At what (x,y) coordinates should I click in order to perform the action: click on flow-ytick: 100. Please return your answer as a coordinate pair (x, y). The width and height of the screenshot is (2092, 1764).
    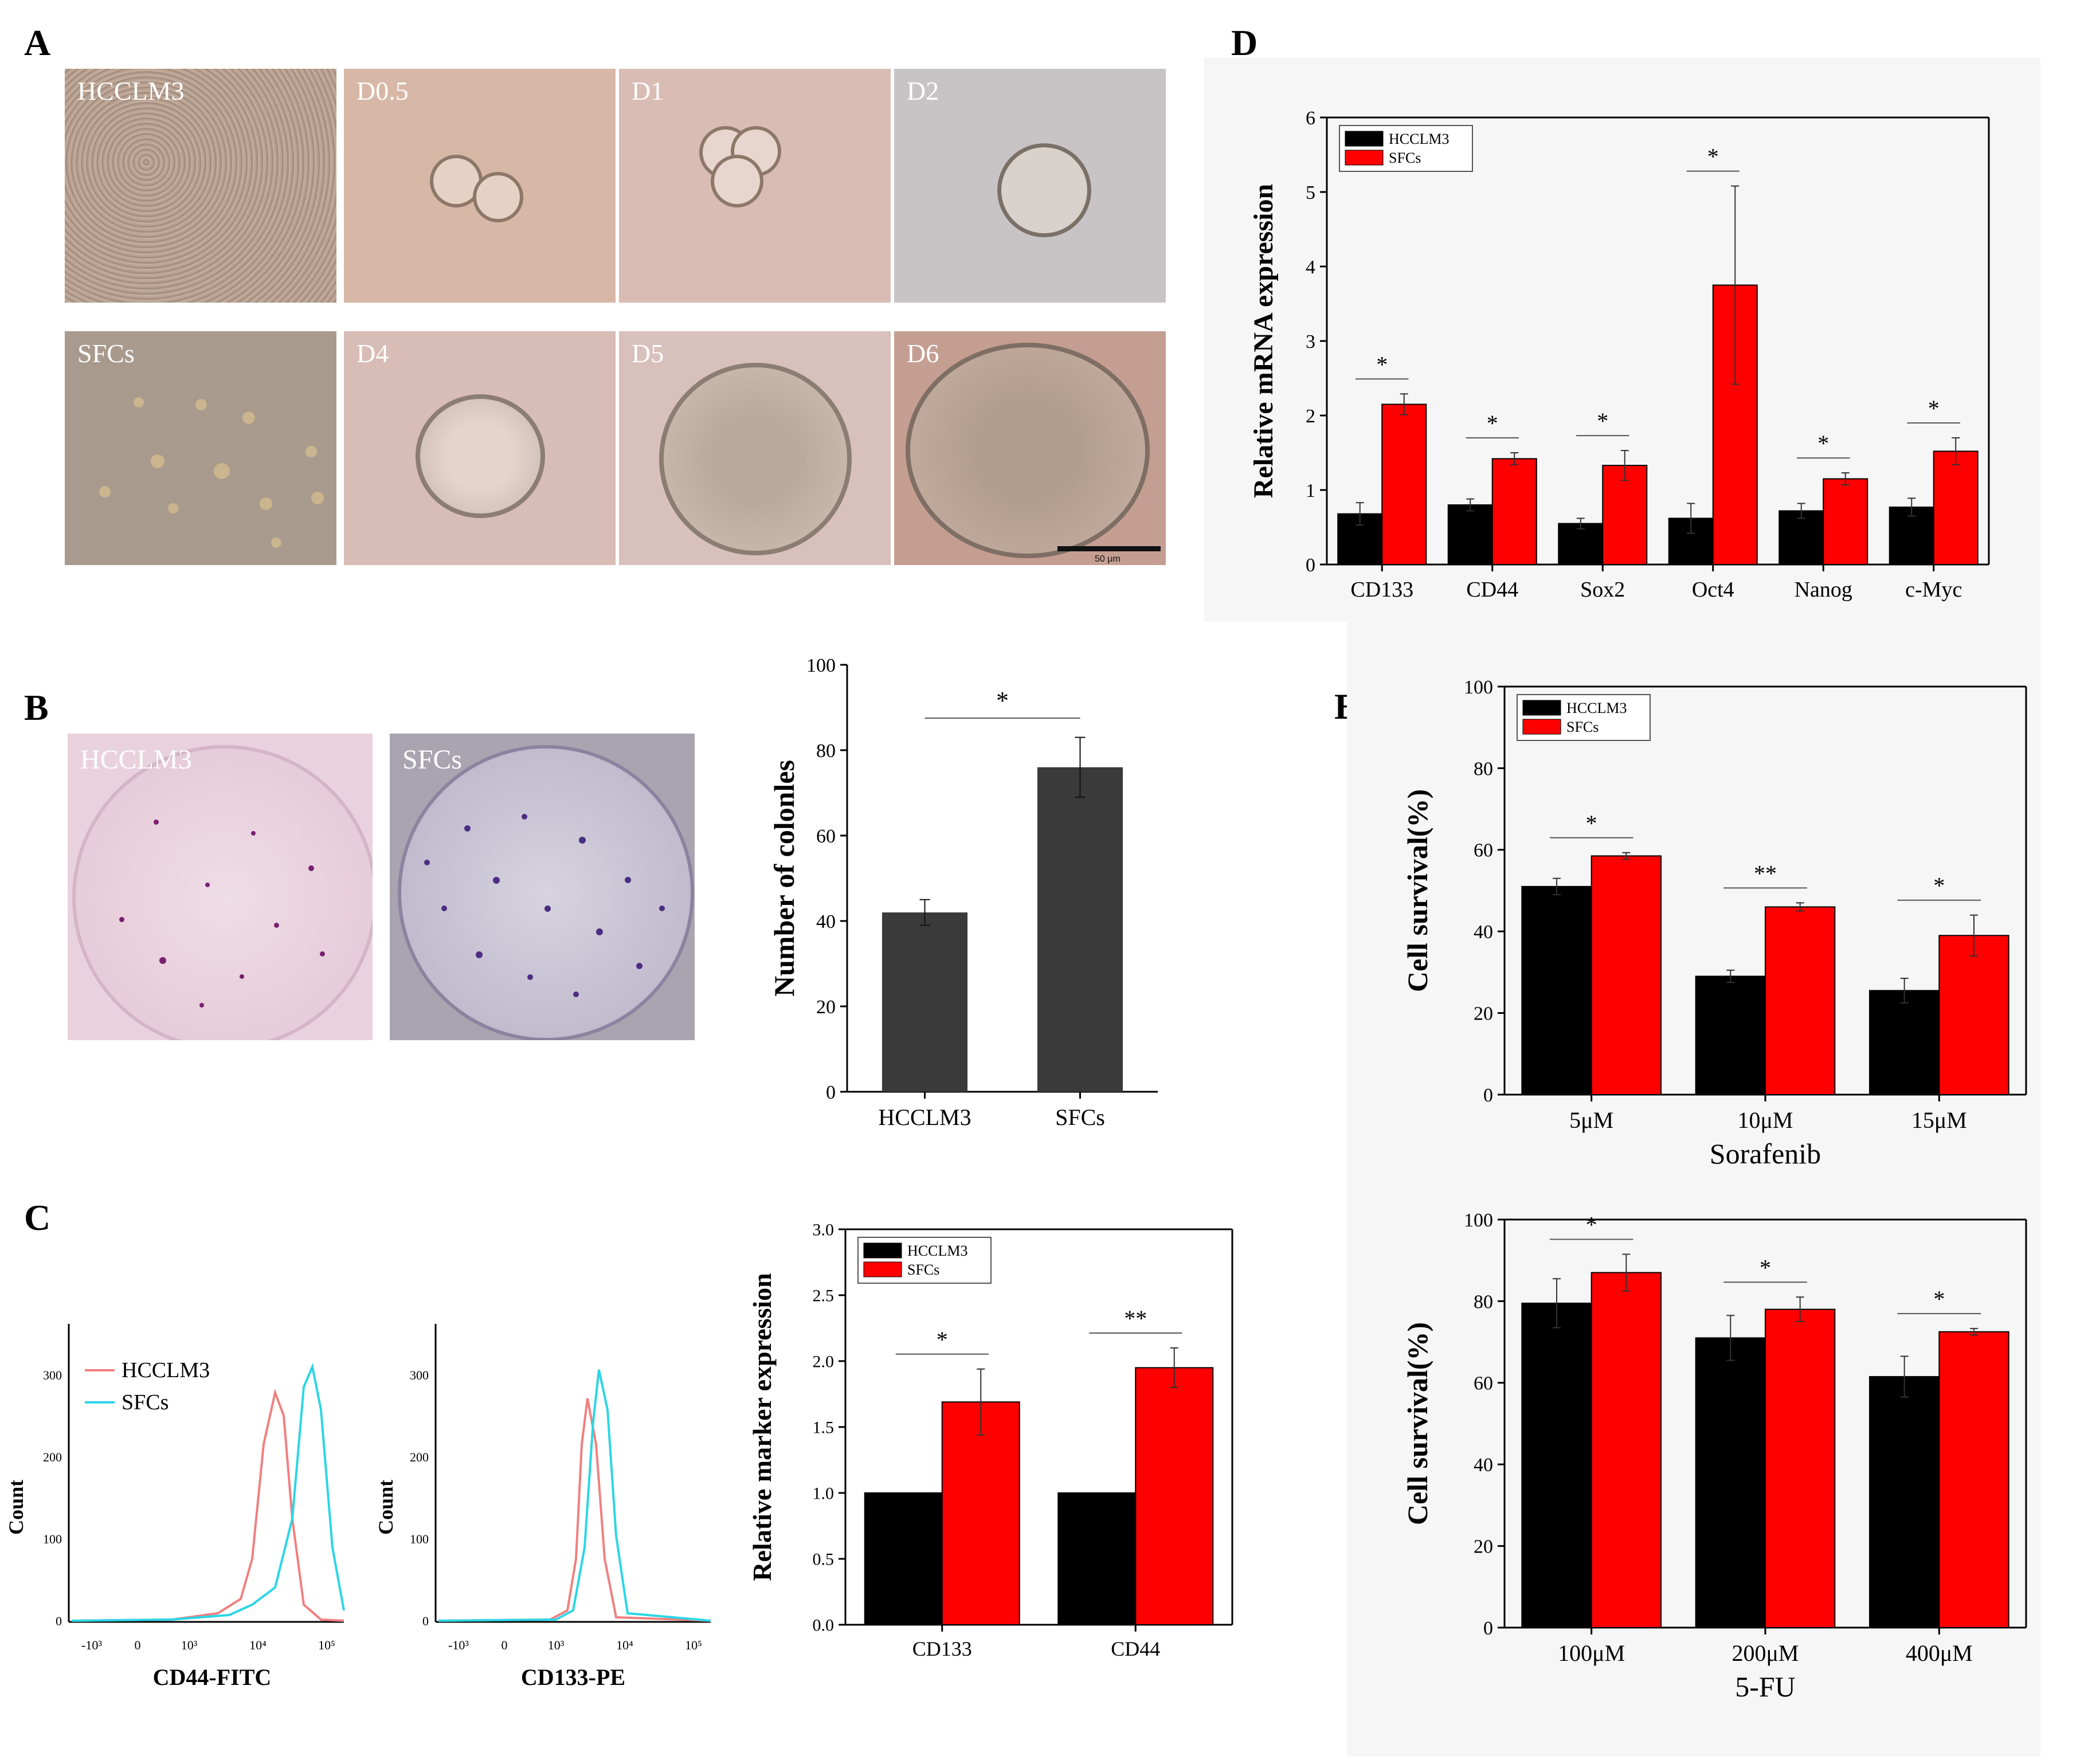
    Looking at the image, I should click on (420, 1539).